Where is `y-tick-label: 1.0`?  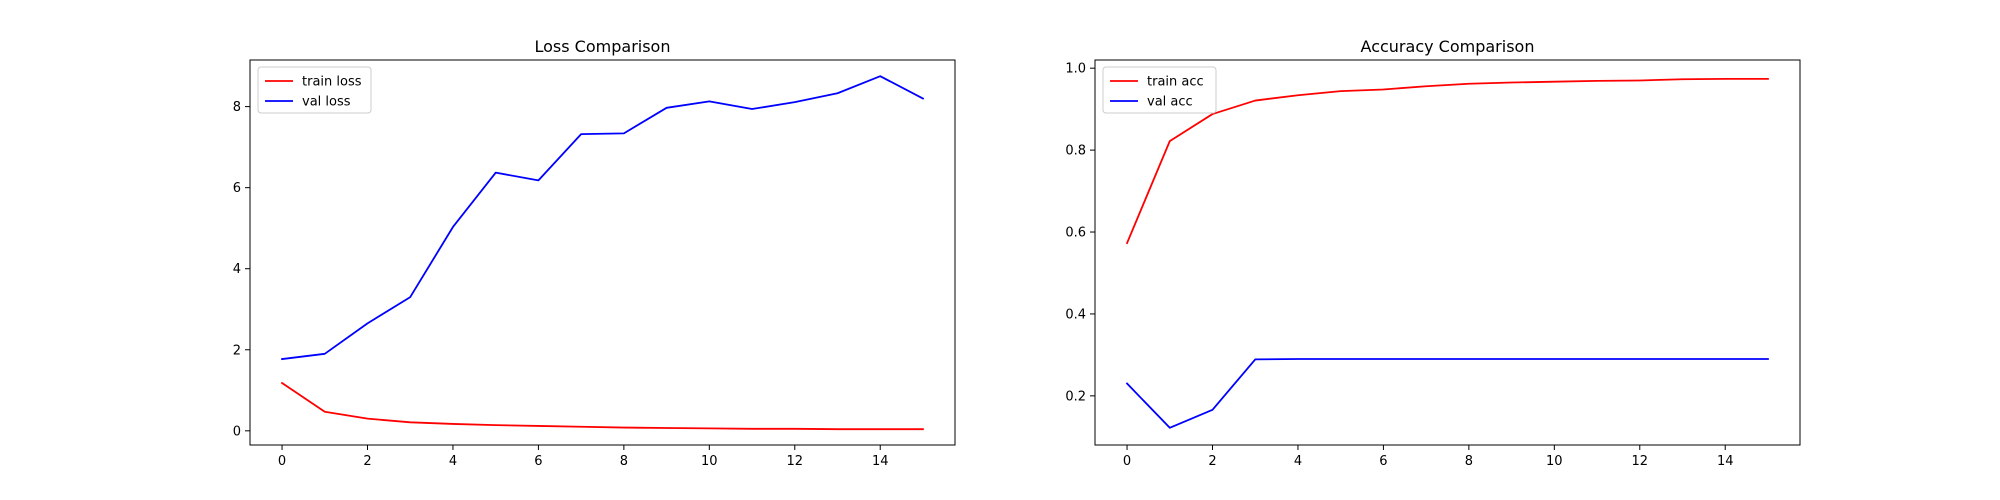 y-tick-label: 1.0 is located at coordinates (1075, 69).